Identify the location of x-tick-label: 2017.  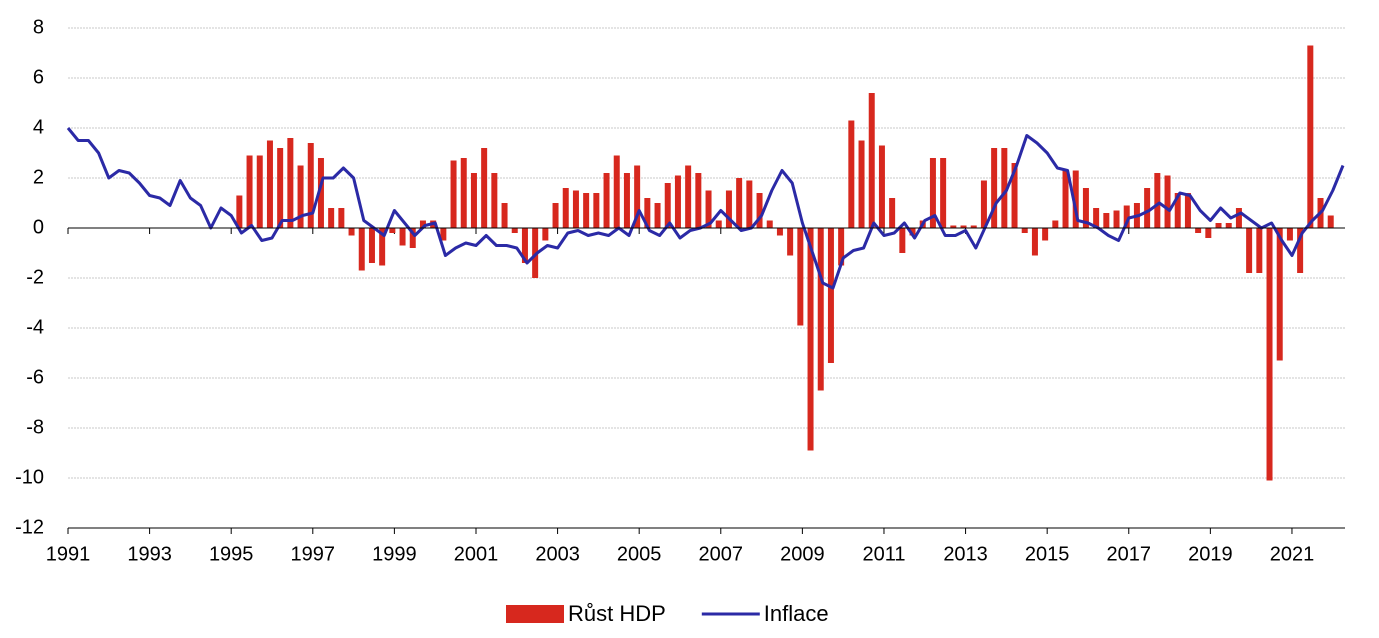
(1129, 554).